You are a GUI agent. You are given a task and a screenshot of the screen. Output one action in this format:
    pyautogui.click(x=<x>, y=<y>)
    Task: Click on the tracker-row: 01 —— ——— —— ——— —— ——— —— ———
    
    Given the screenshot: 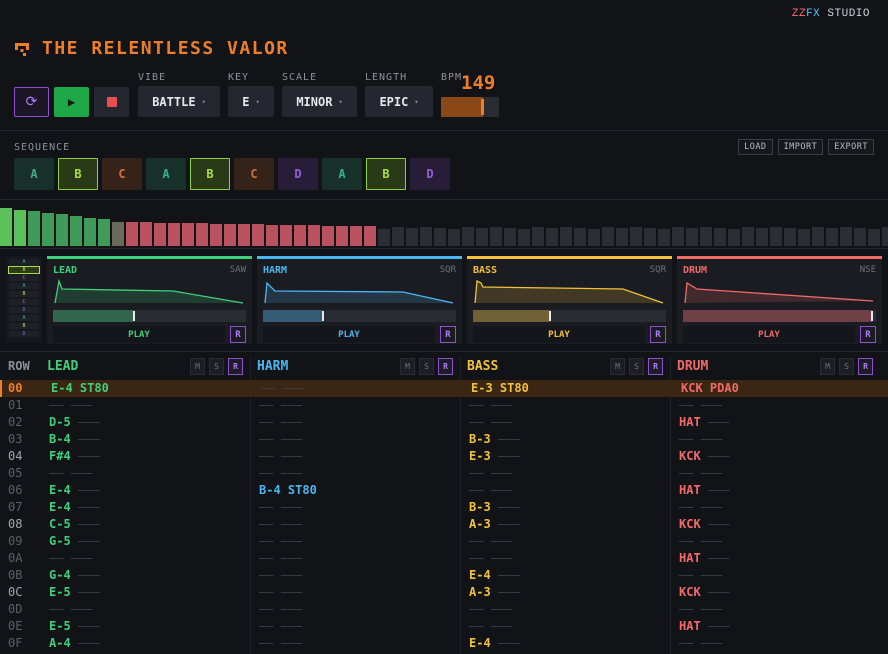 What is the action you would take?
    pyautogui.click(x=444, y=405)
    